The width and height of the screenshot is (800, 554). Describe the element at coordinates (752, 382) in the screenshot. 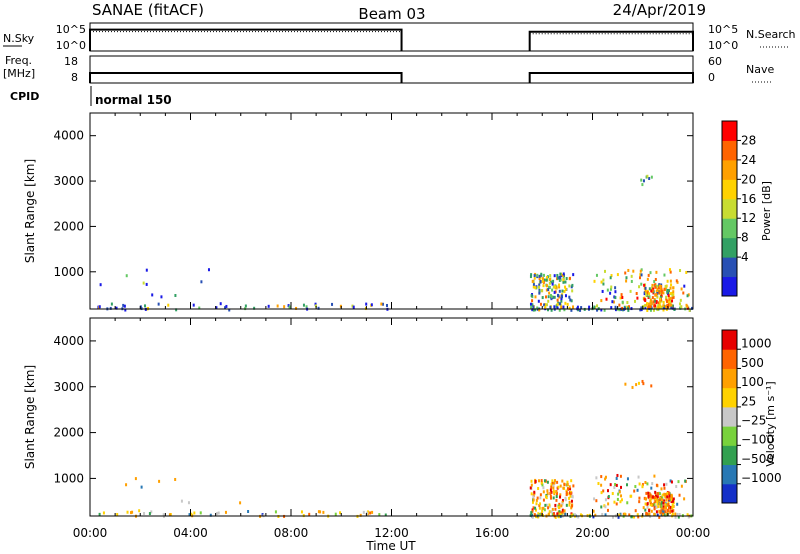

I see `colorbar-tick-label: 100` at that location.